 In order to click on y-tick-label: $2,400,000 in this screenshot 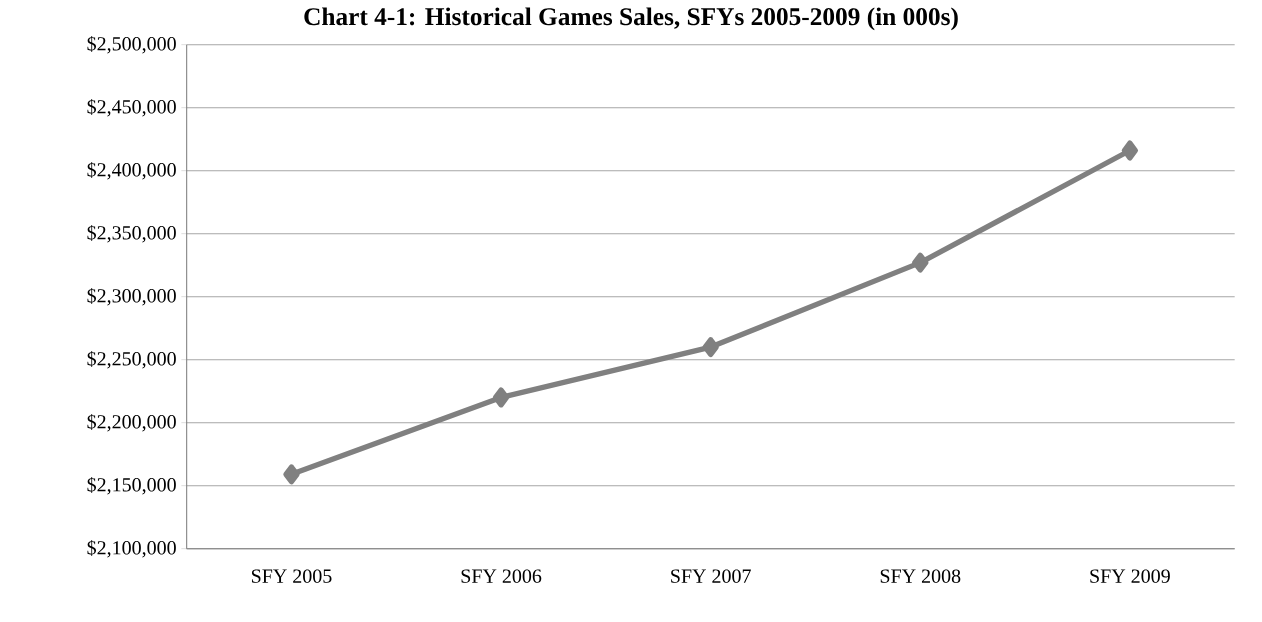, I will do `click(131, 170)`.